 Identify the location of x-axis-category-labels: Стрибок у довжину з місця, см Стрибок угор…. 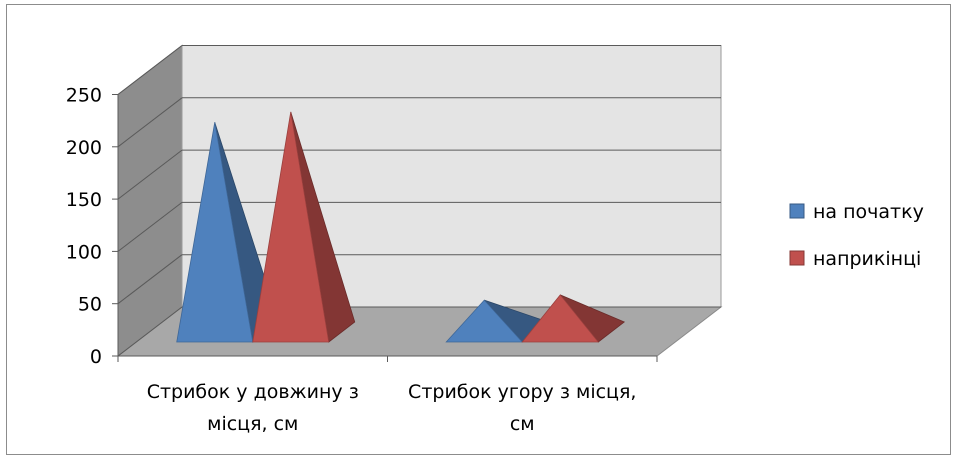
(392, 408).